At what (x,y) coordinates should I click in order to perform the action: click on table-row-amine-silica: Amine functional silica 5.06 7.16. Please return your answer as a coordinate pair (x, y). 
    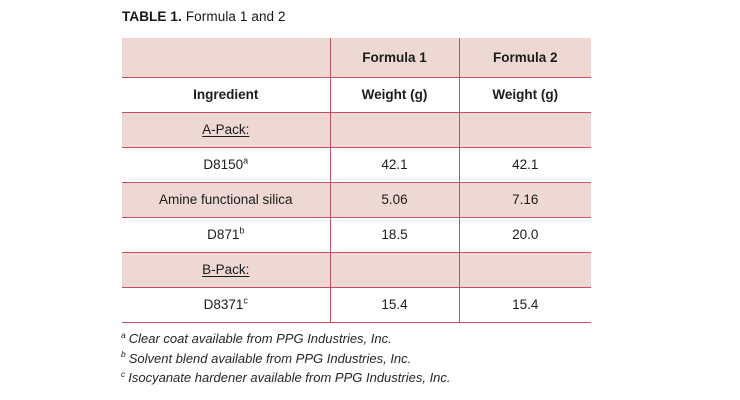
    Looking at the image, I should click on (356, 200).